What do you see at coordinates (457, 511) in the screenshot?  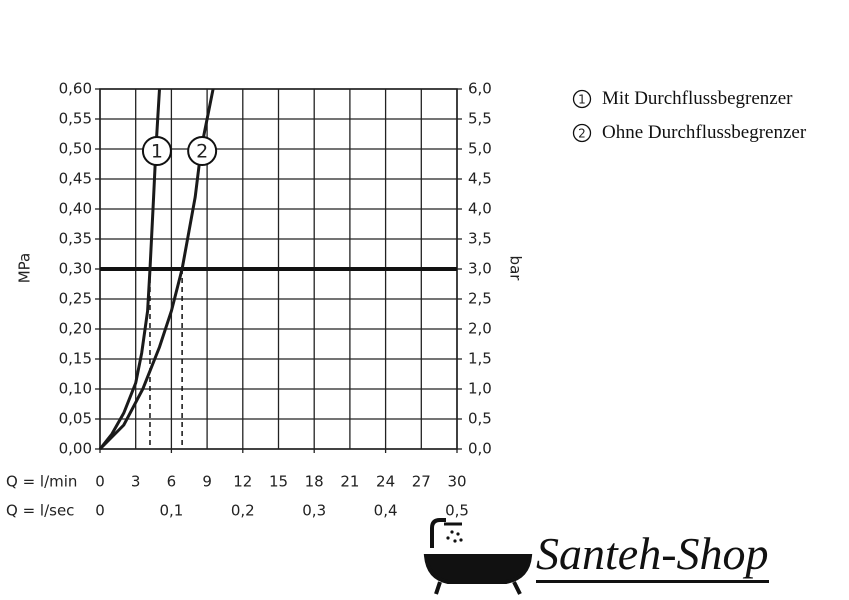 I see `x2-tick-label: 0,5` at bounding box center [457, 511].